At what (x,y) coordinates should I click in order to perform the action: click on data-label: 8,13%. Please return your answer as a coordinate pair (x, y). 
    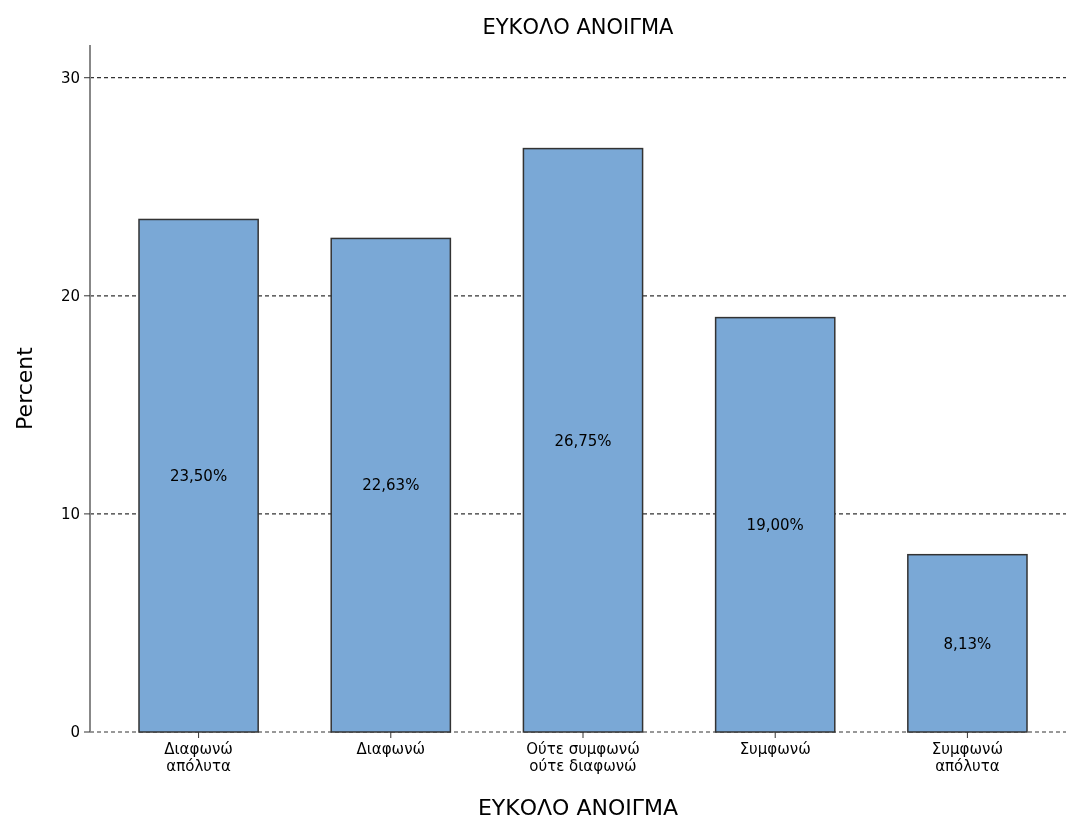
    Looking at the image, I should click on (967, 643).